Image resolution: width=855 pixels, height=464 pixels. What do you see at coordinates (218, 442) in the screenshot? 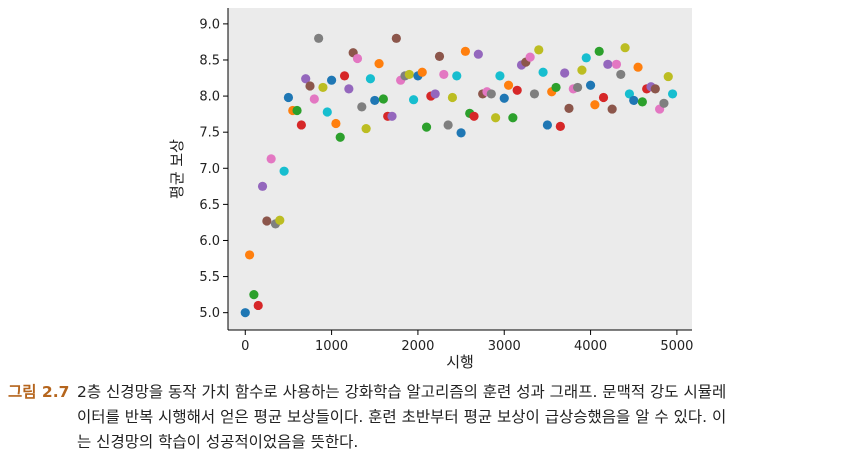
I see `caption-line: 는 신경망의 학습이 성공적이었음을 뜻한다.` at bounding box center [218, 442].